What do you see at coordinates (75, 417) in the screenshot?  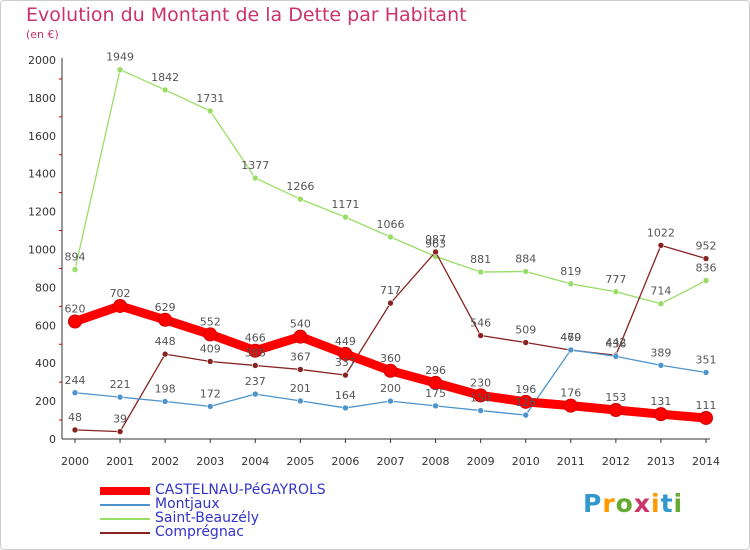 I see `series-3-data-label: 48` at bounding box center [75, 417].